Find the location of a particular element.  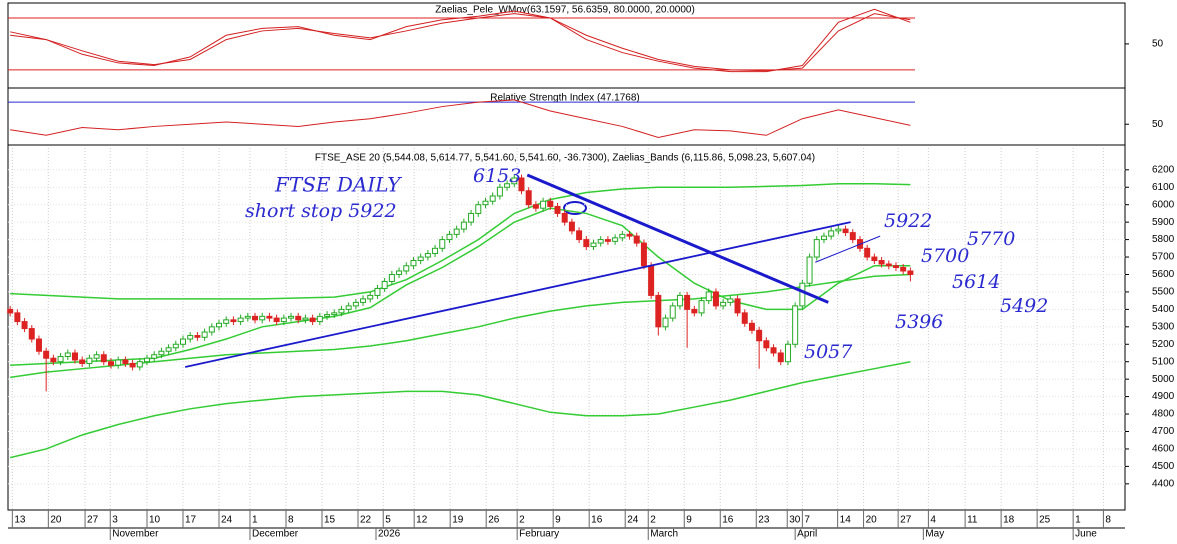

y-tick-label: 50 is located at coordinates (1158, 44).